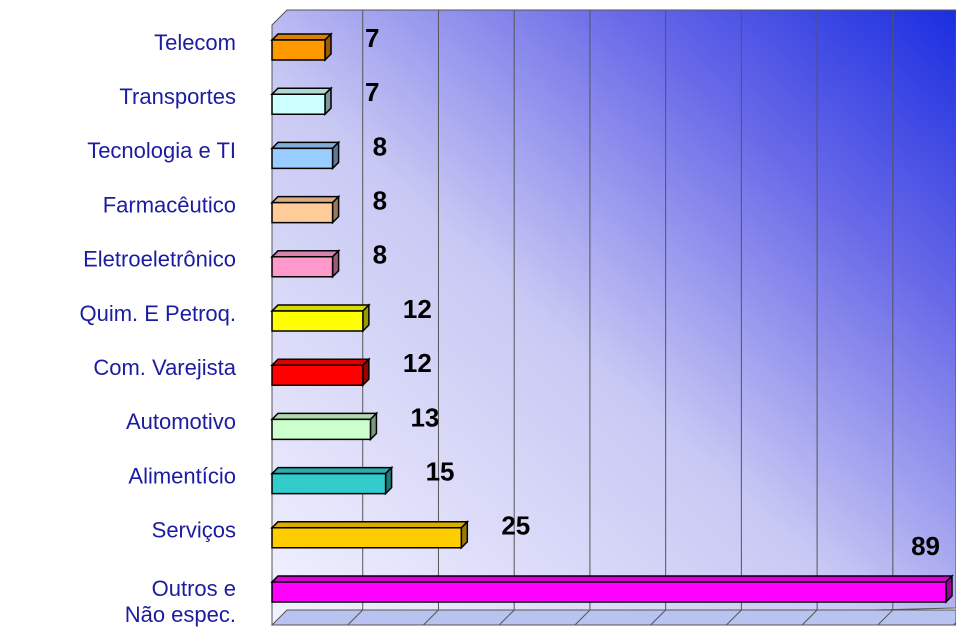 The image size is (956, 643). I want to click on y-tick-label: Transportes, so click(177, 96).